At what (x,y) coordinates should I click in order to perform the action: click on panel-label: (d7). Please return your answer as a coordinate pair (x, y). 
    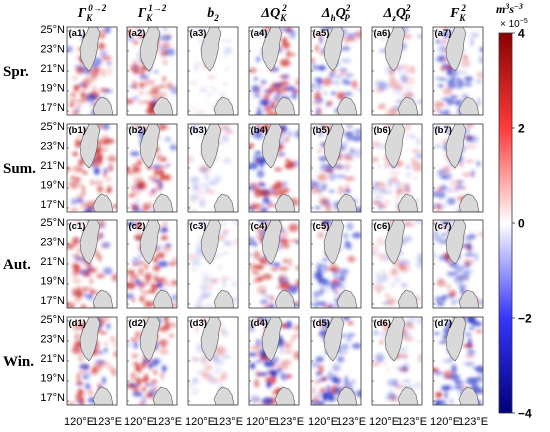
    Looking at the image, I should click on (443, 323).